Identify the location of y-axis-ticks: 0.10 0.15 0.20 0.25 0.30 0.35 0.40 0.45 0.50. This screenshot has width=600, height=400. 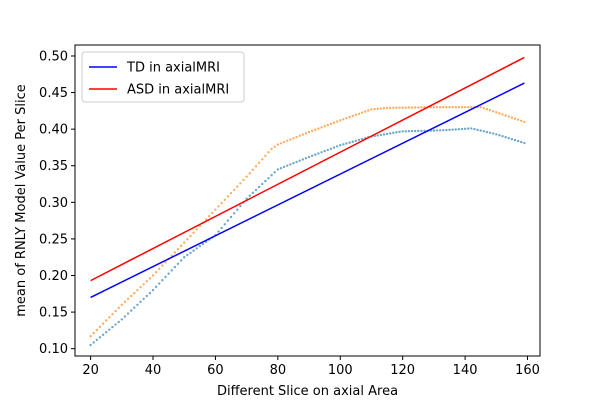
(57, 203).